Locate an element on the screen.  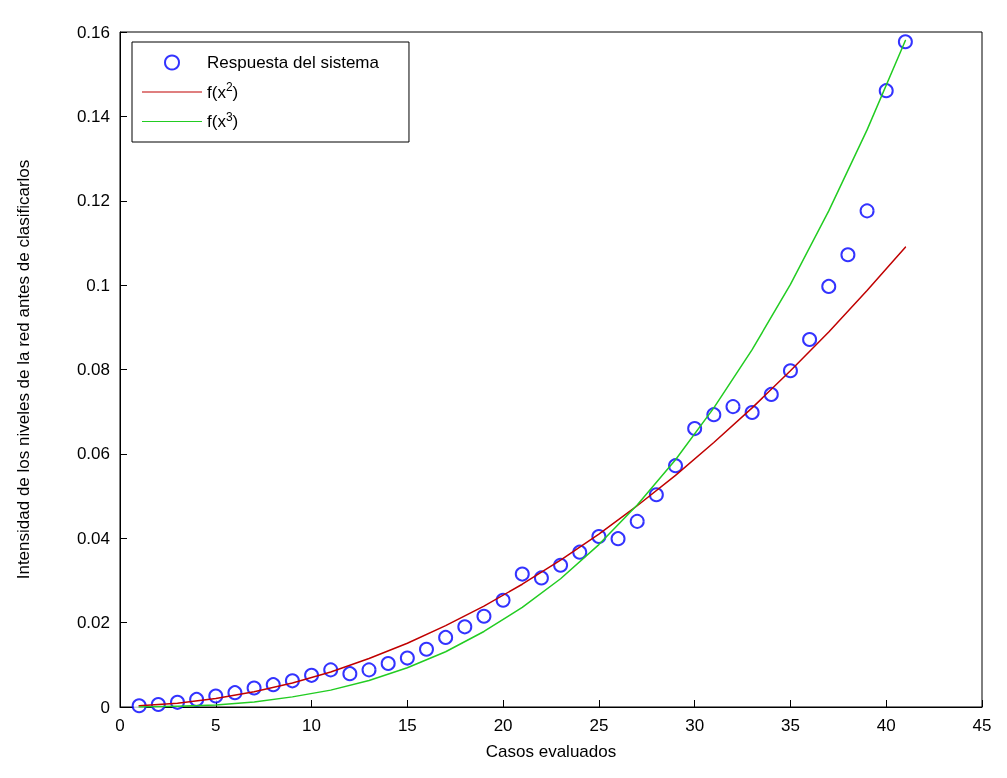
x-tick-label: 40 is located at coordinates (886, 725).